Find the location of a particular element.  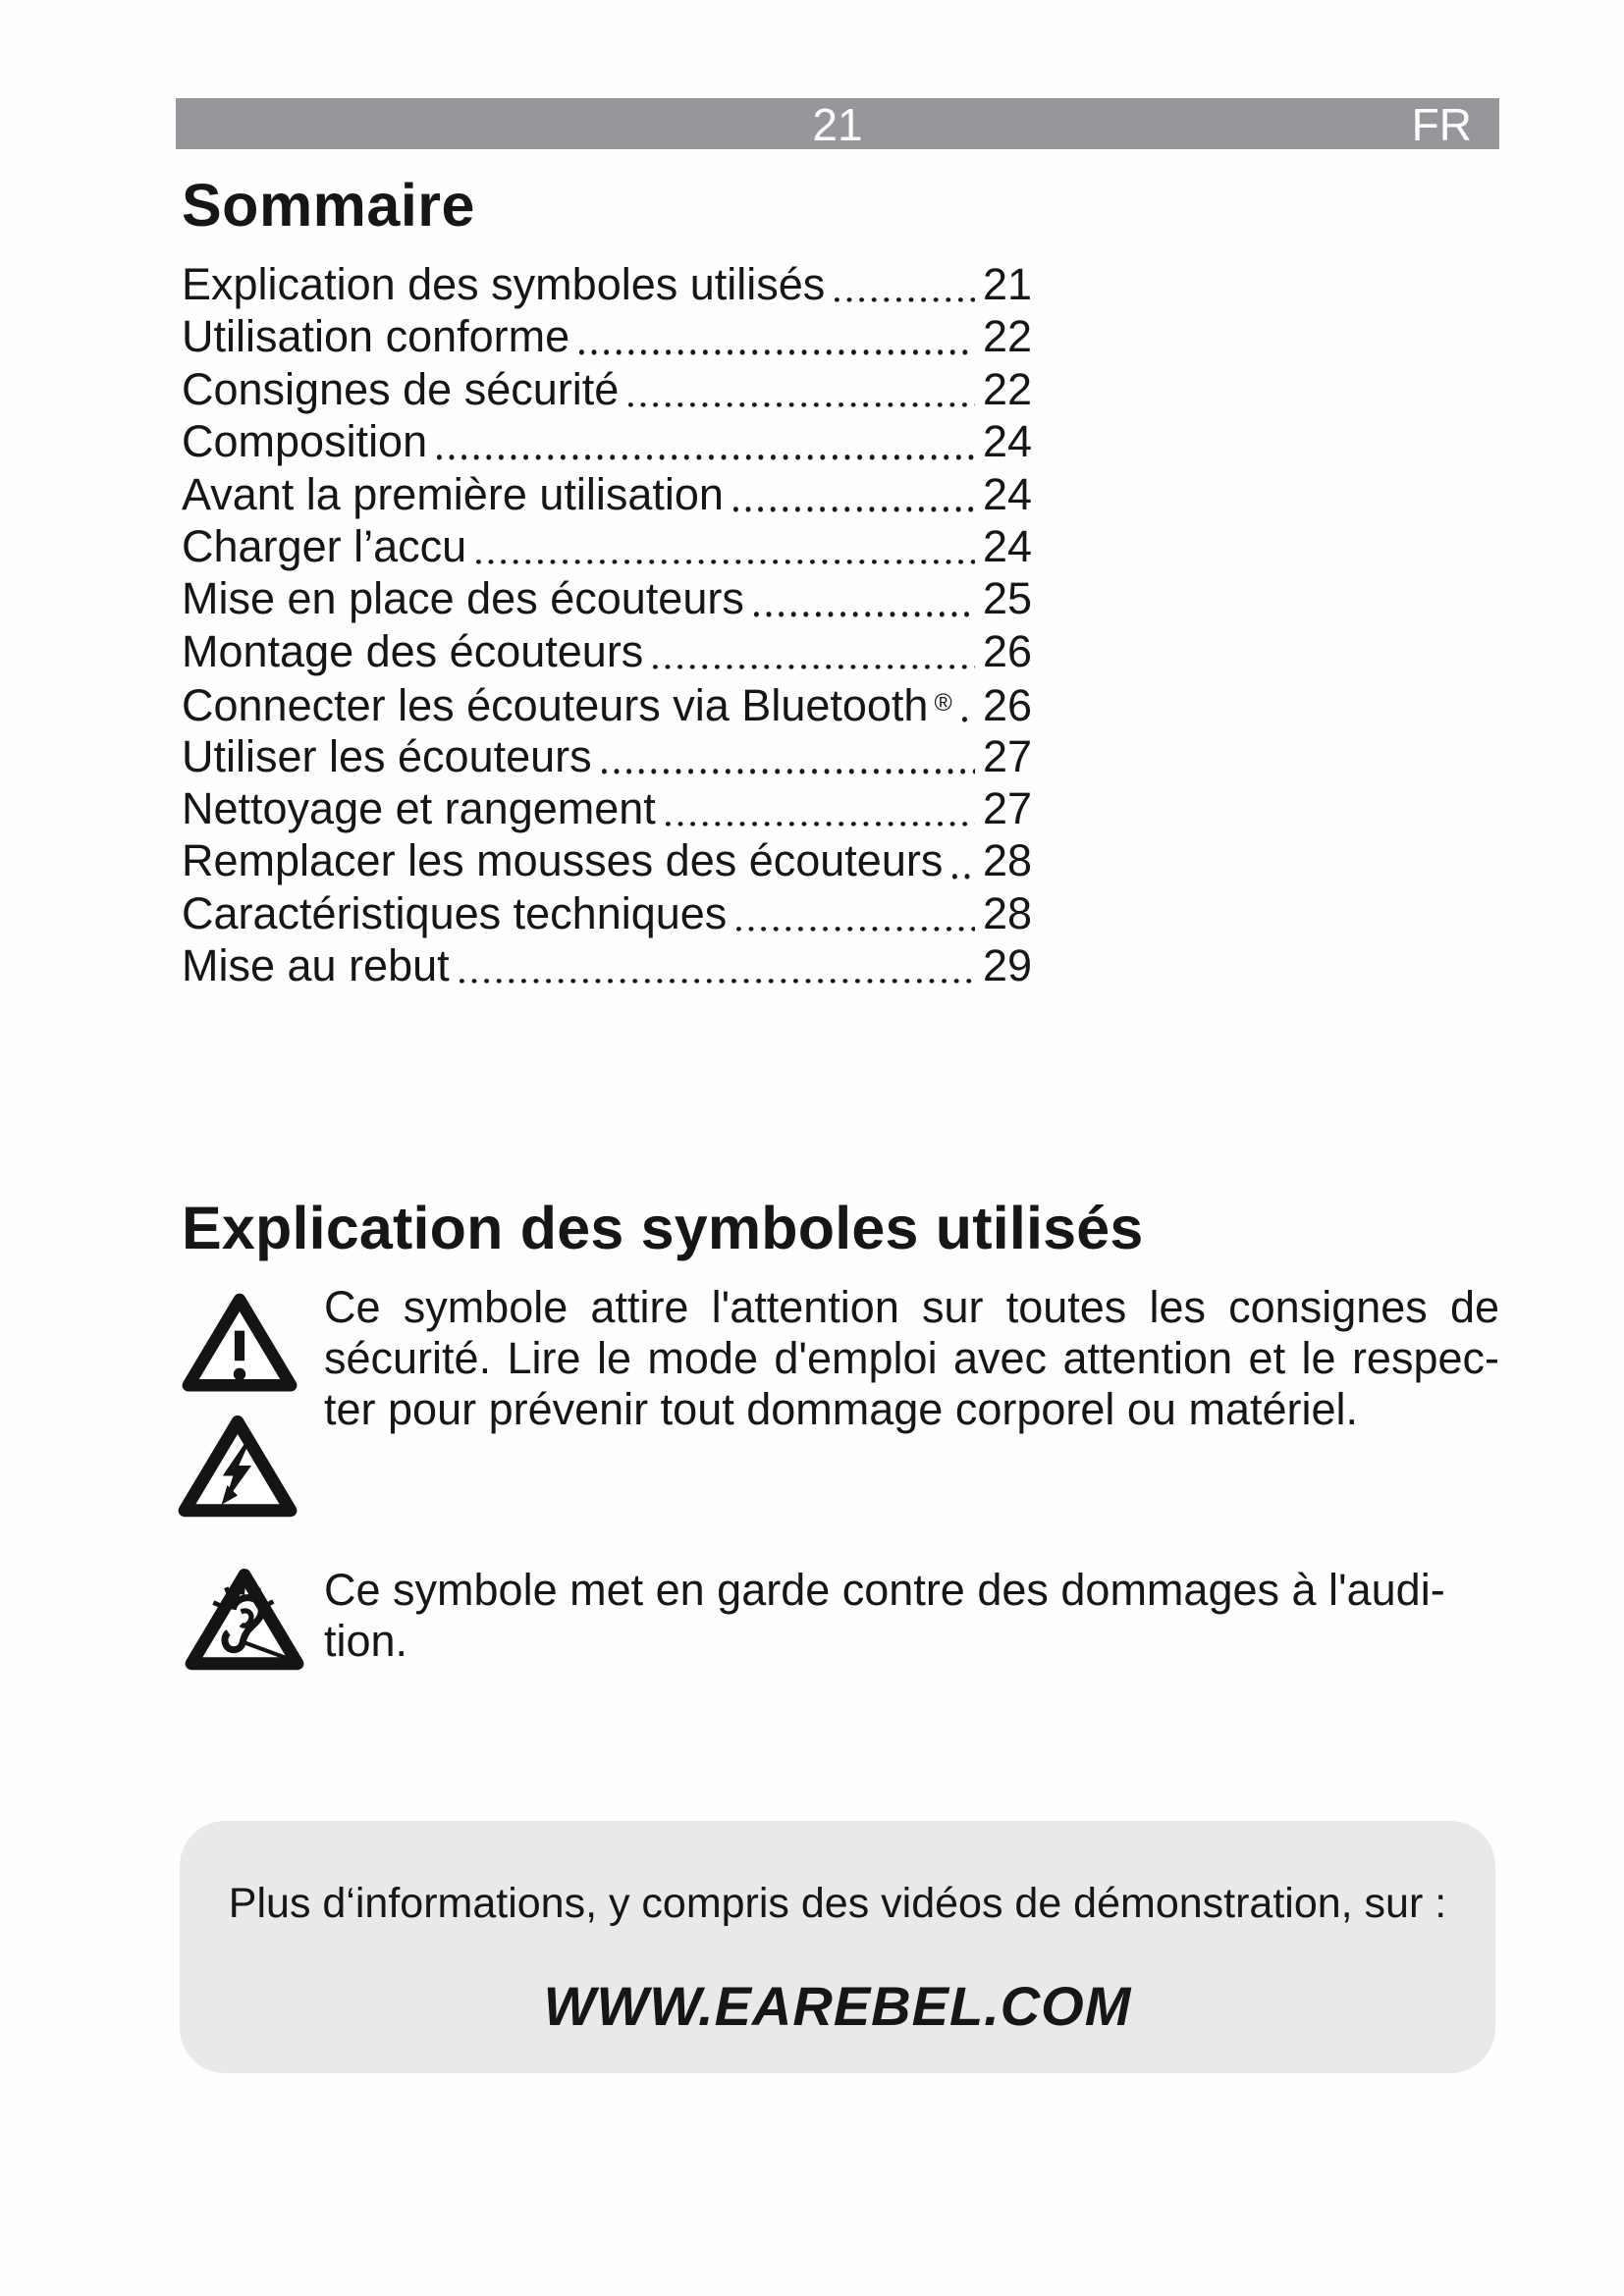

toc-row: Remplacer les mousses des écouteurs 28 is located at coordinates (607, 860).